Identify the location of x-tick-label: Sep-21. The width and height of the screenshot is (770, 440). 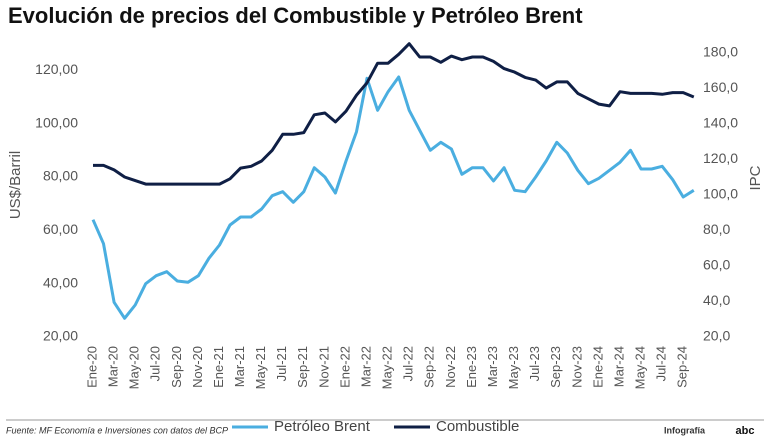
(302, 367).